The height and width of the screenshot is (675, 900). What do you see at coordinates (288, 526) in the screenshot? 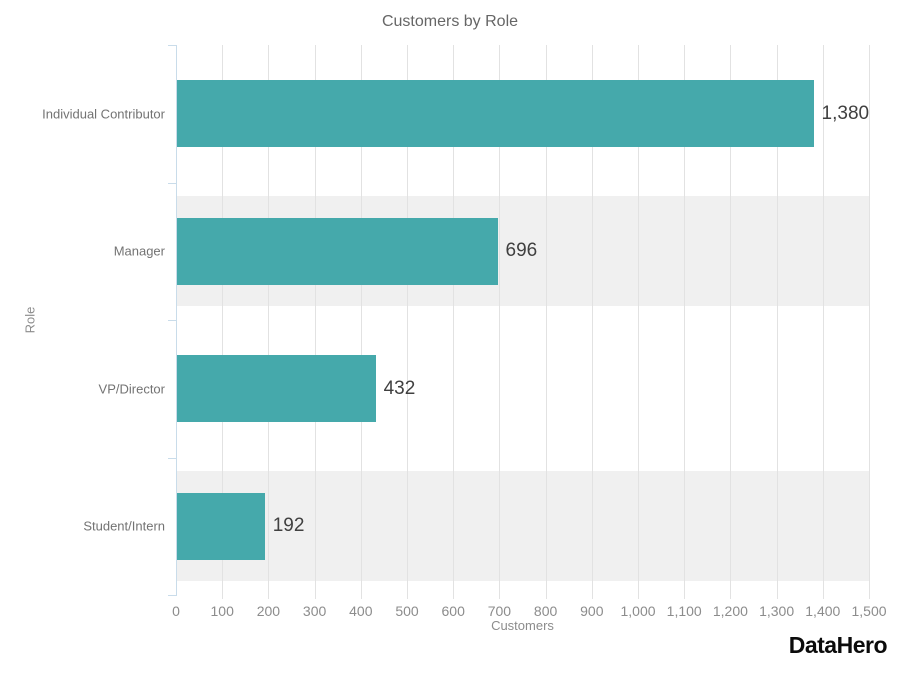
I see `bar-value-label: 192` at bounding box center [288, 526].